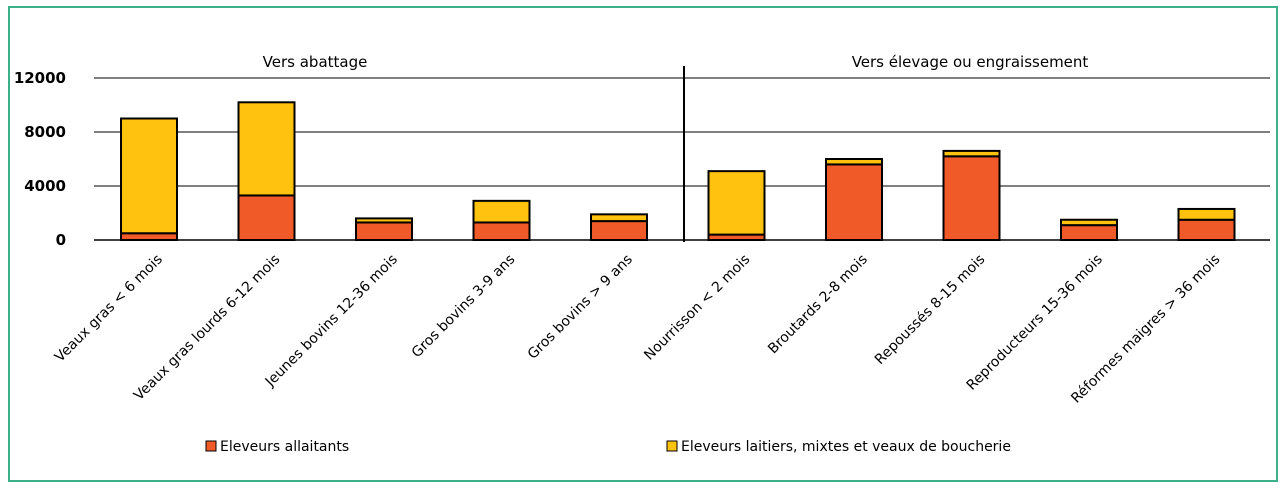 The image size is (1288, 490). Describe the element at coordinates (818, 305) in the screenshot. I see `category-label: Broutards 2-8 mois` at that location.